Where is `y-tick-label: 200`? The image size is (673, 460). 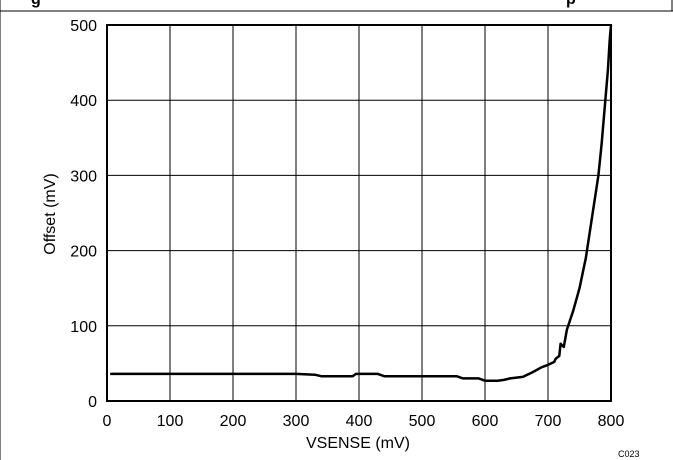
y-tick-label: 200 is located at coordinates (83, 252).